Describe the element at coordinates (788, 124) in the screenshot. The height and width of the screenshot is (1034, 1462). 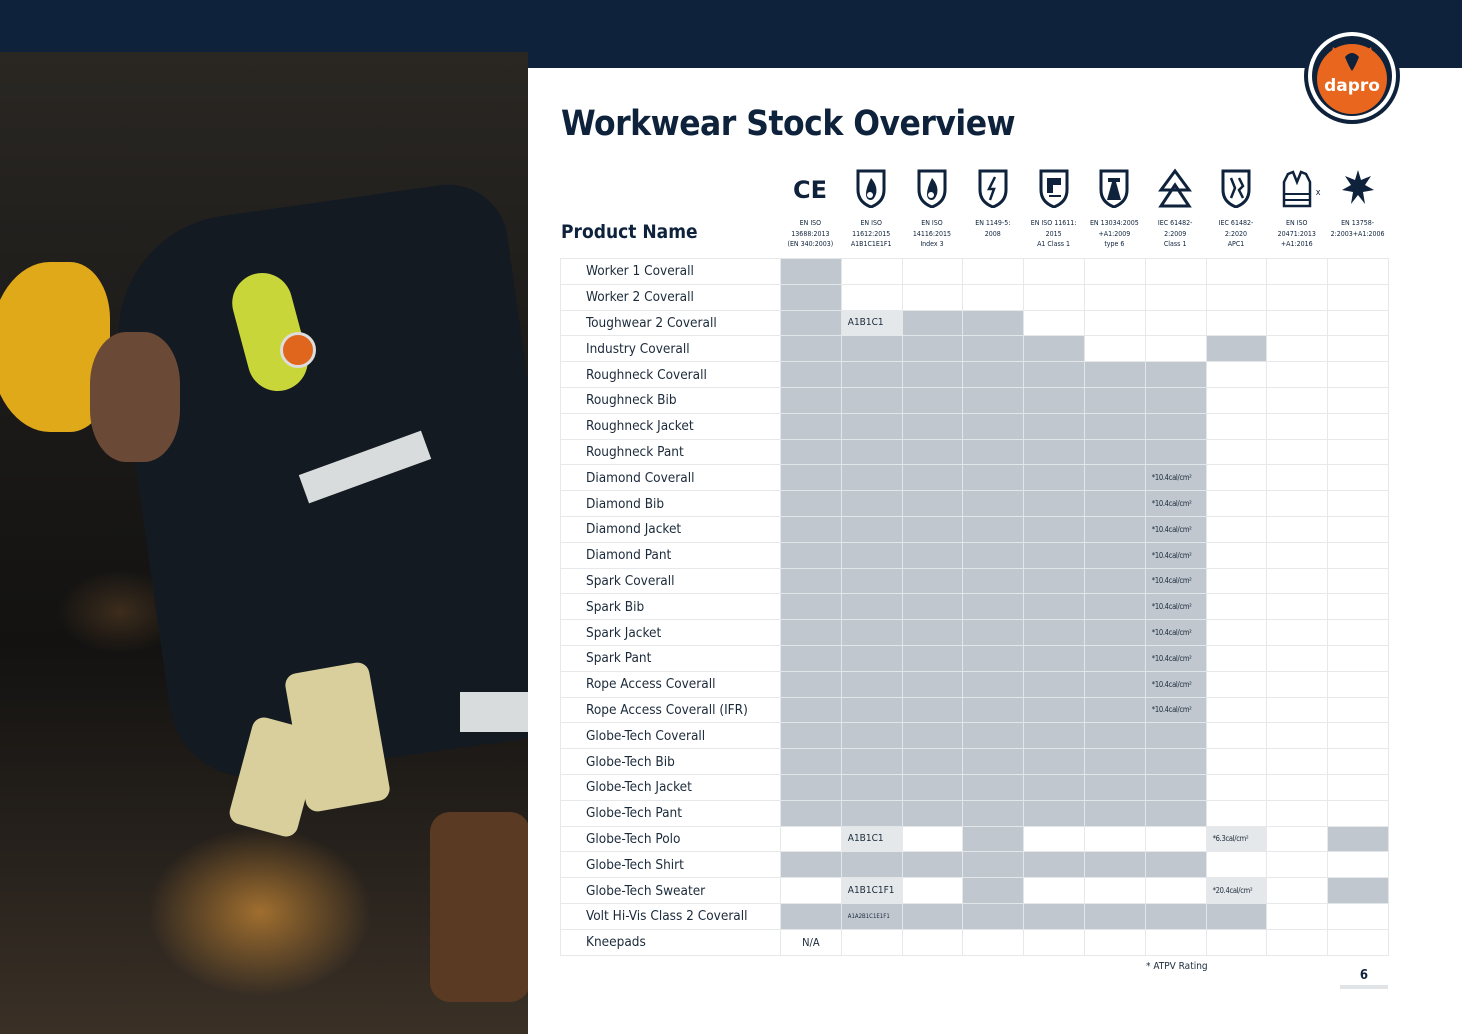
I see `page-title: Workwear Stock Overview` at that location.